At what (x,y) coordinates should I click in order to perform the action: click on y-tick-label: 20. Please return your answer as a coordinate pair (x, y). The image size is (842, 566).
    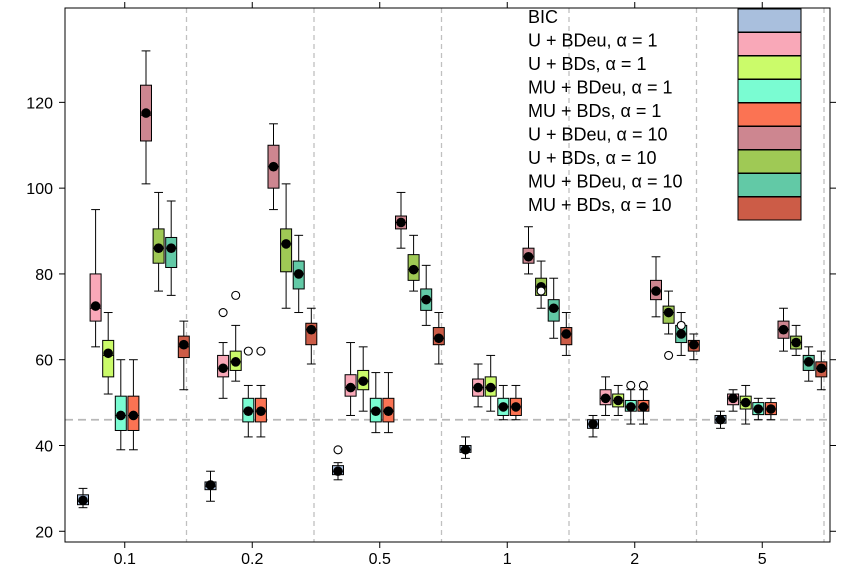
    Looking at the image, I should click on (44, 532).